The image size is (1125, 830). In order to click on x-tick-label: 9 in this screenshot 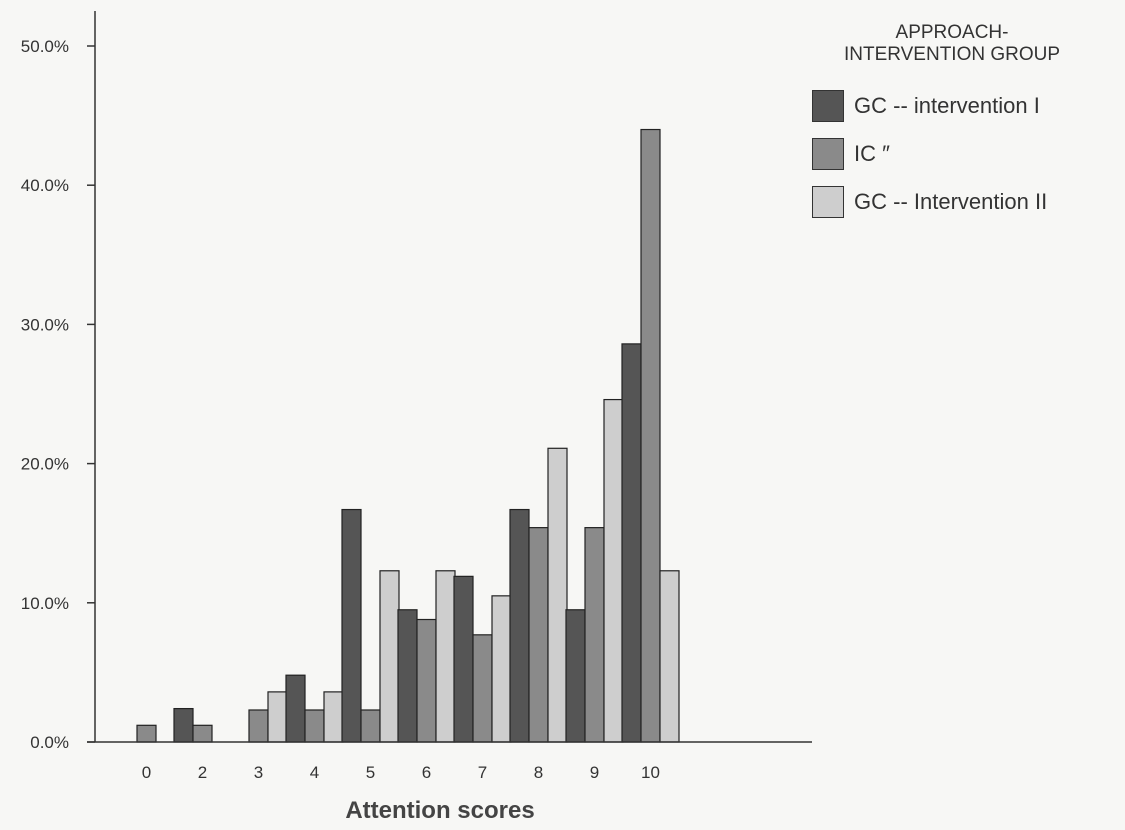, I will do `click(594, 772)`.